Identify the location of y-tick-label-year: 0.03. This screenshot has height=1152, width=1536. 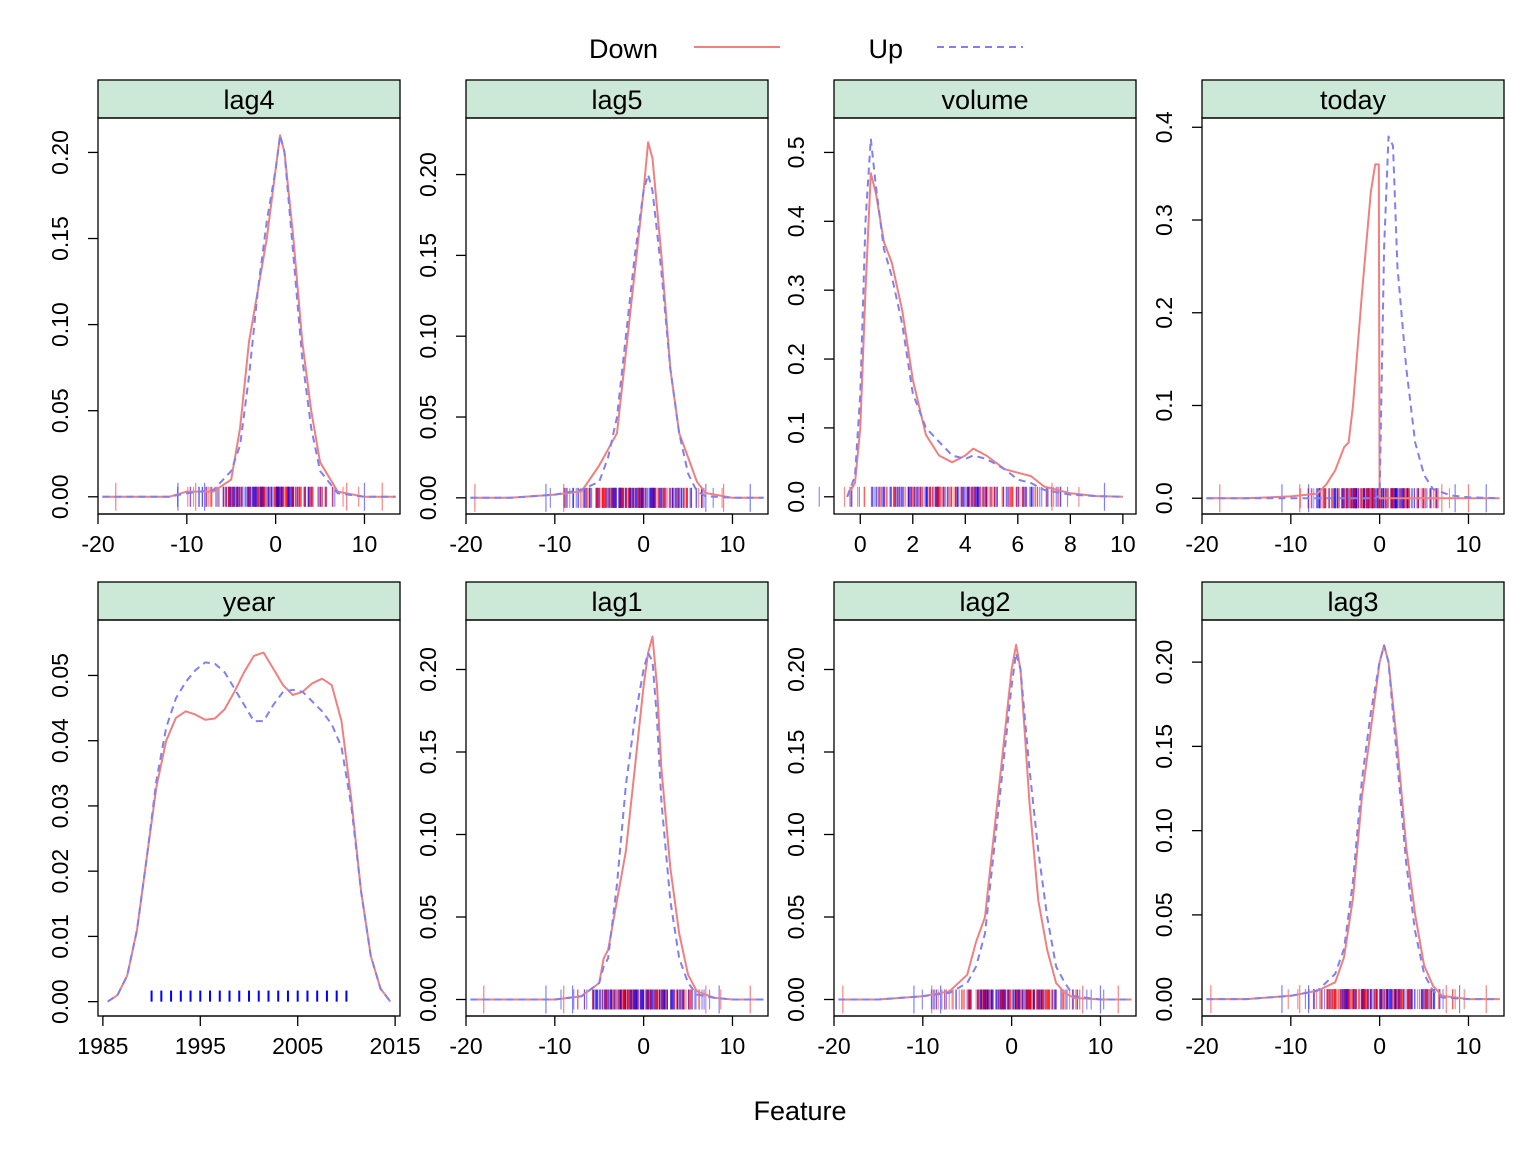
(60, 806).